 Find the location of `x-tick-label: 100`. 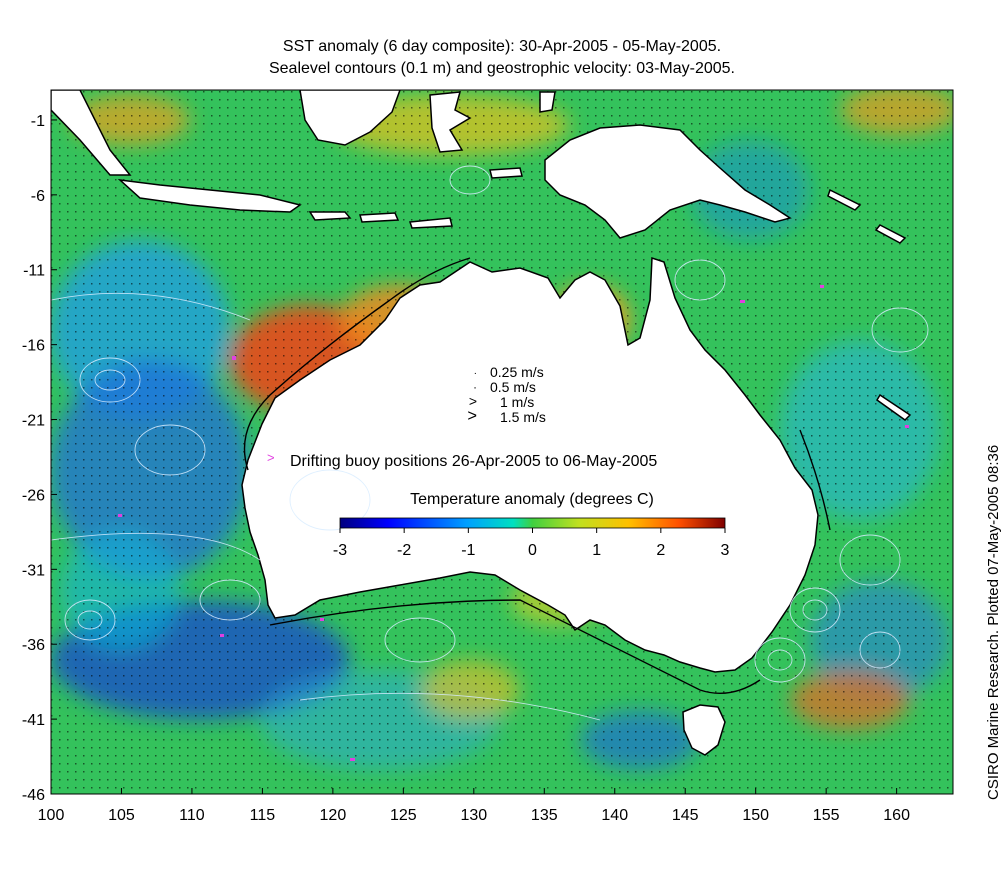

x-tick-label: 100 is located at coordinates (51, 815).